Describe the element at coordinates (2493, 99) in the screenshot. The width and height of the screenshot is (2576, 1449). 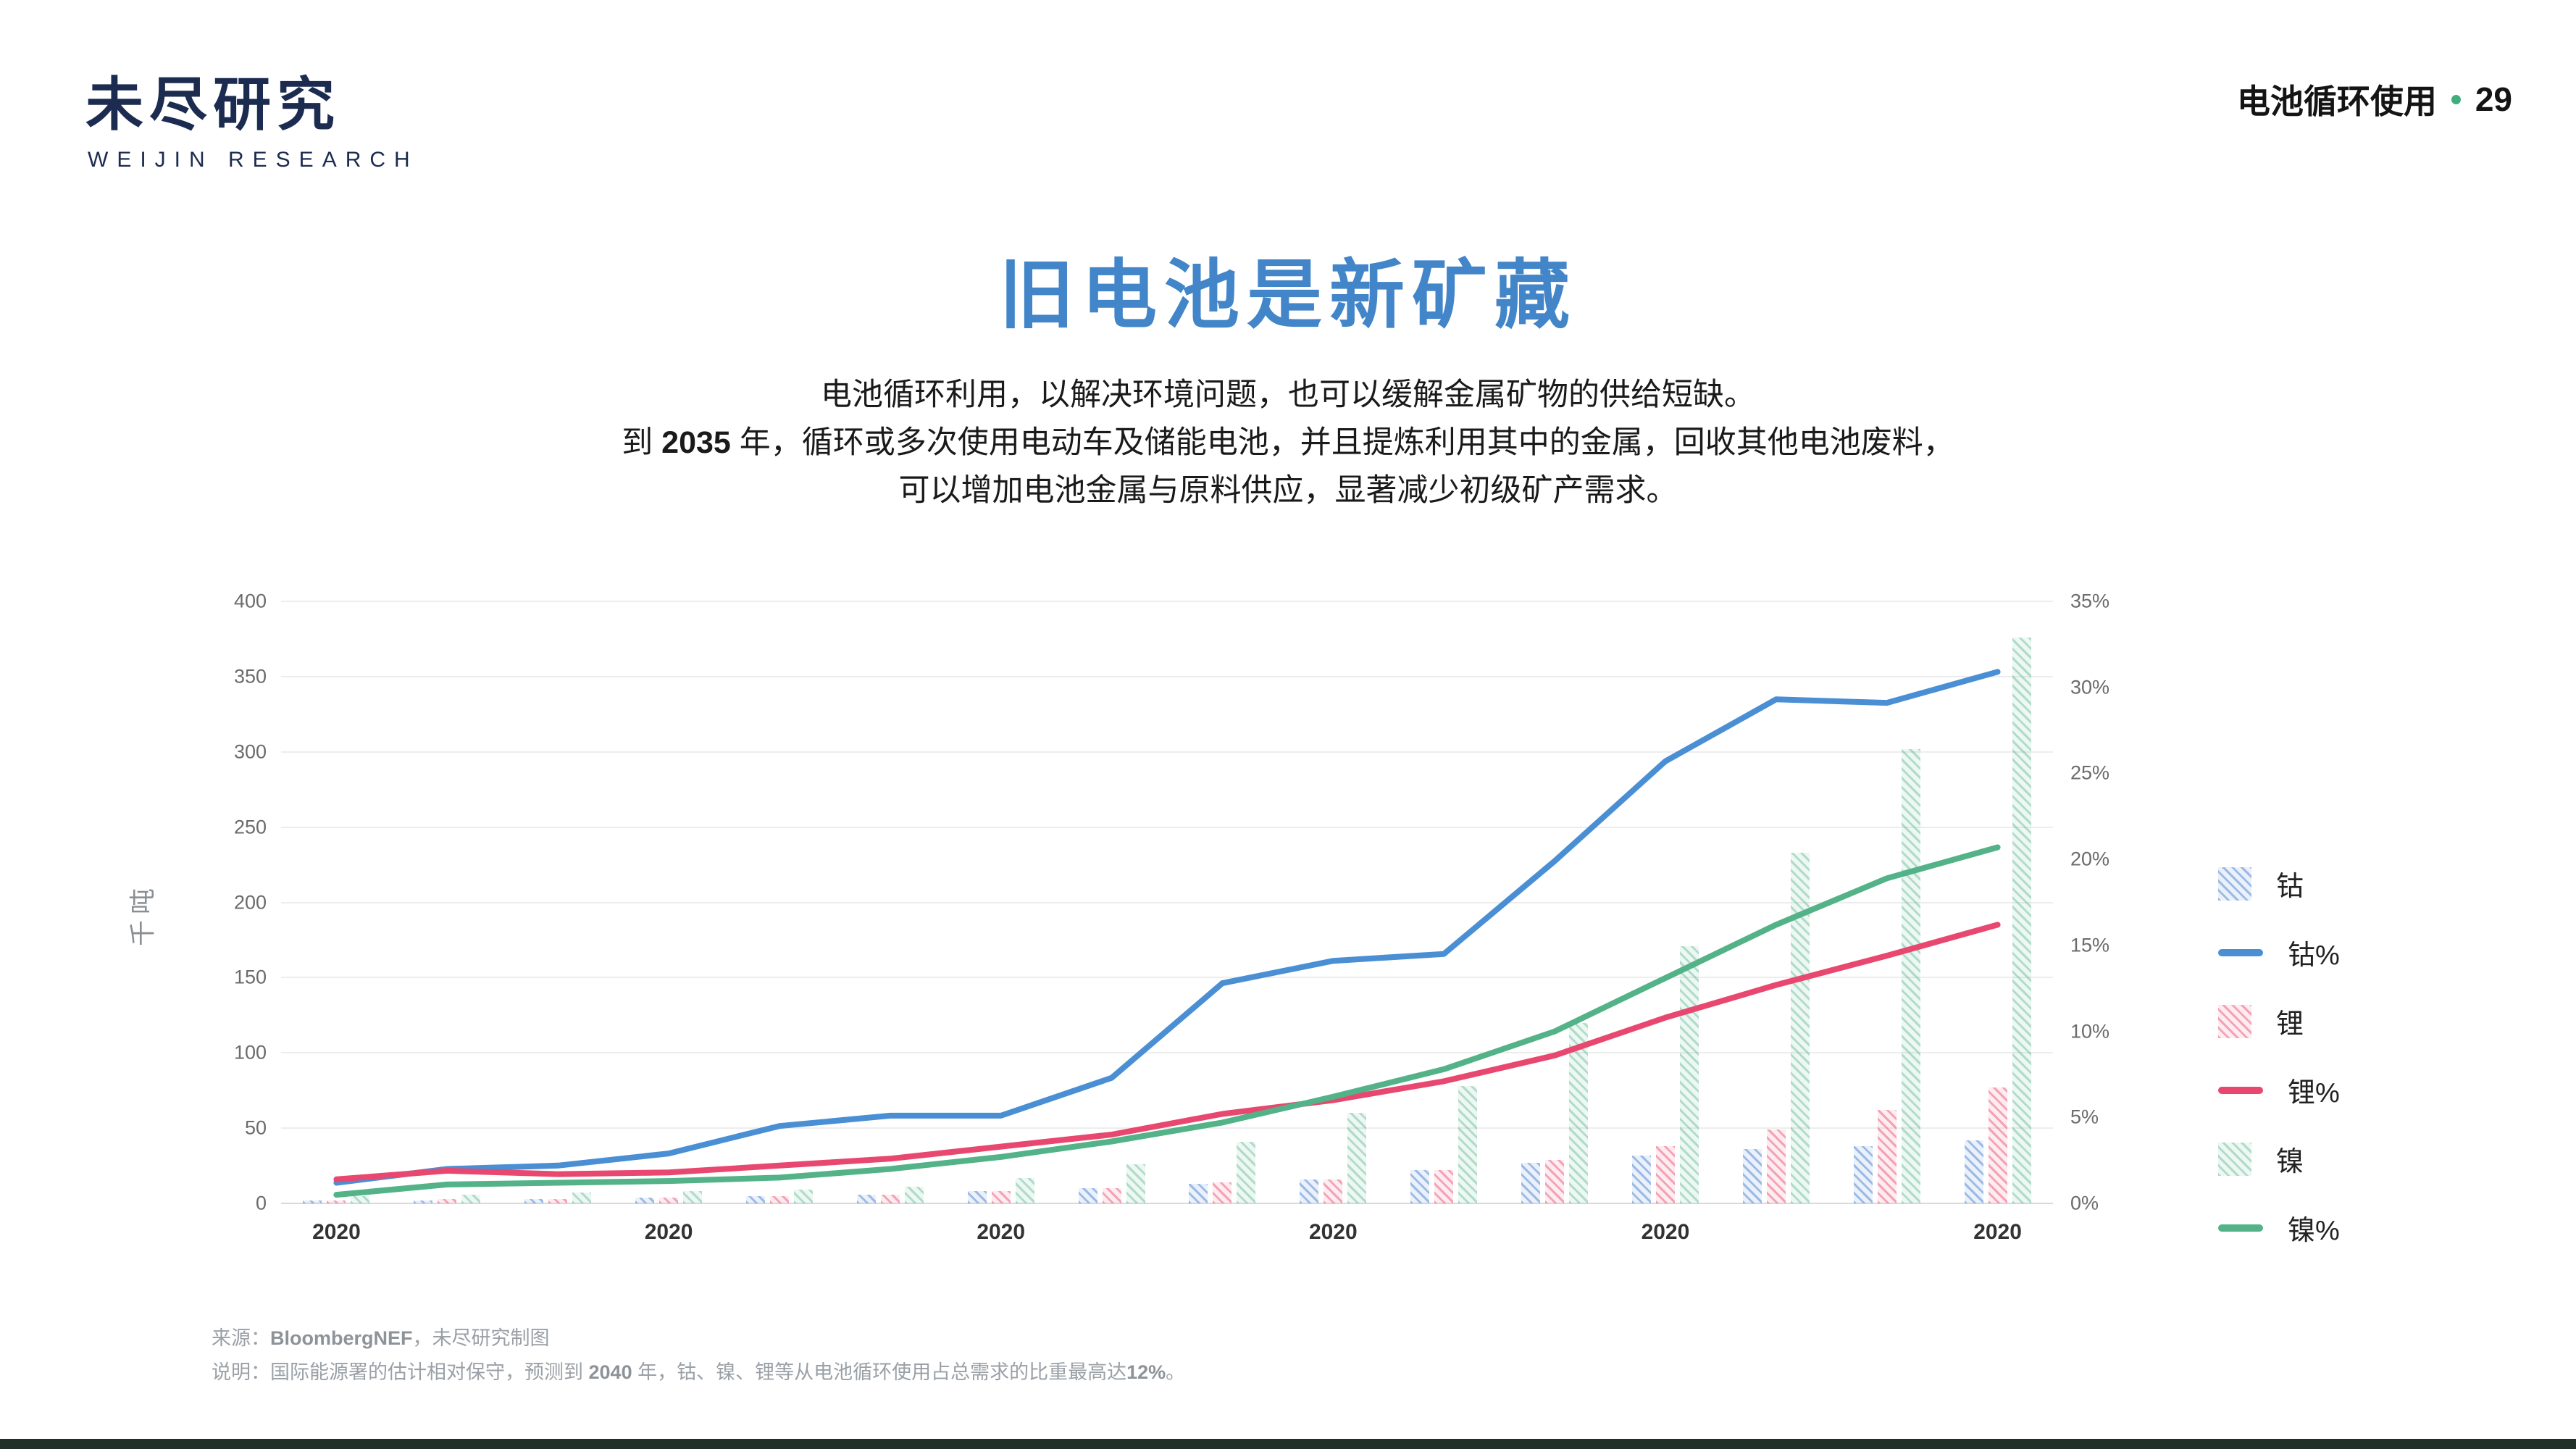
I see `page-number: 29` at that location.